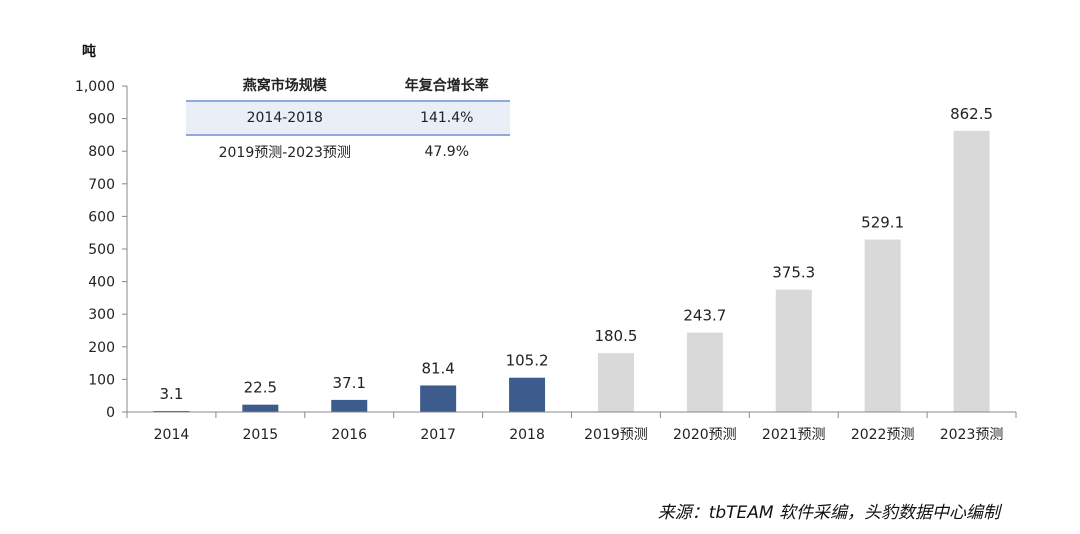  I want to click on table-header-cagr: 年复合增长率, so click(446, 86).